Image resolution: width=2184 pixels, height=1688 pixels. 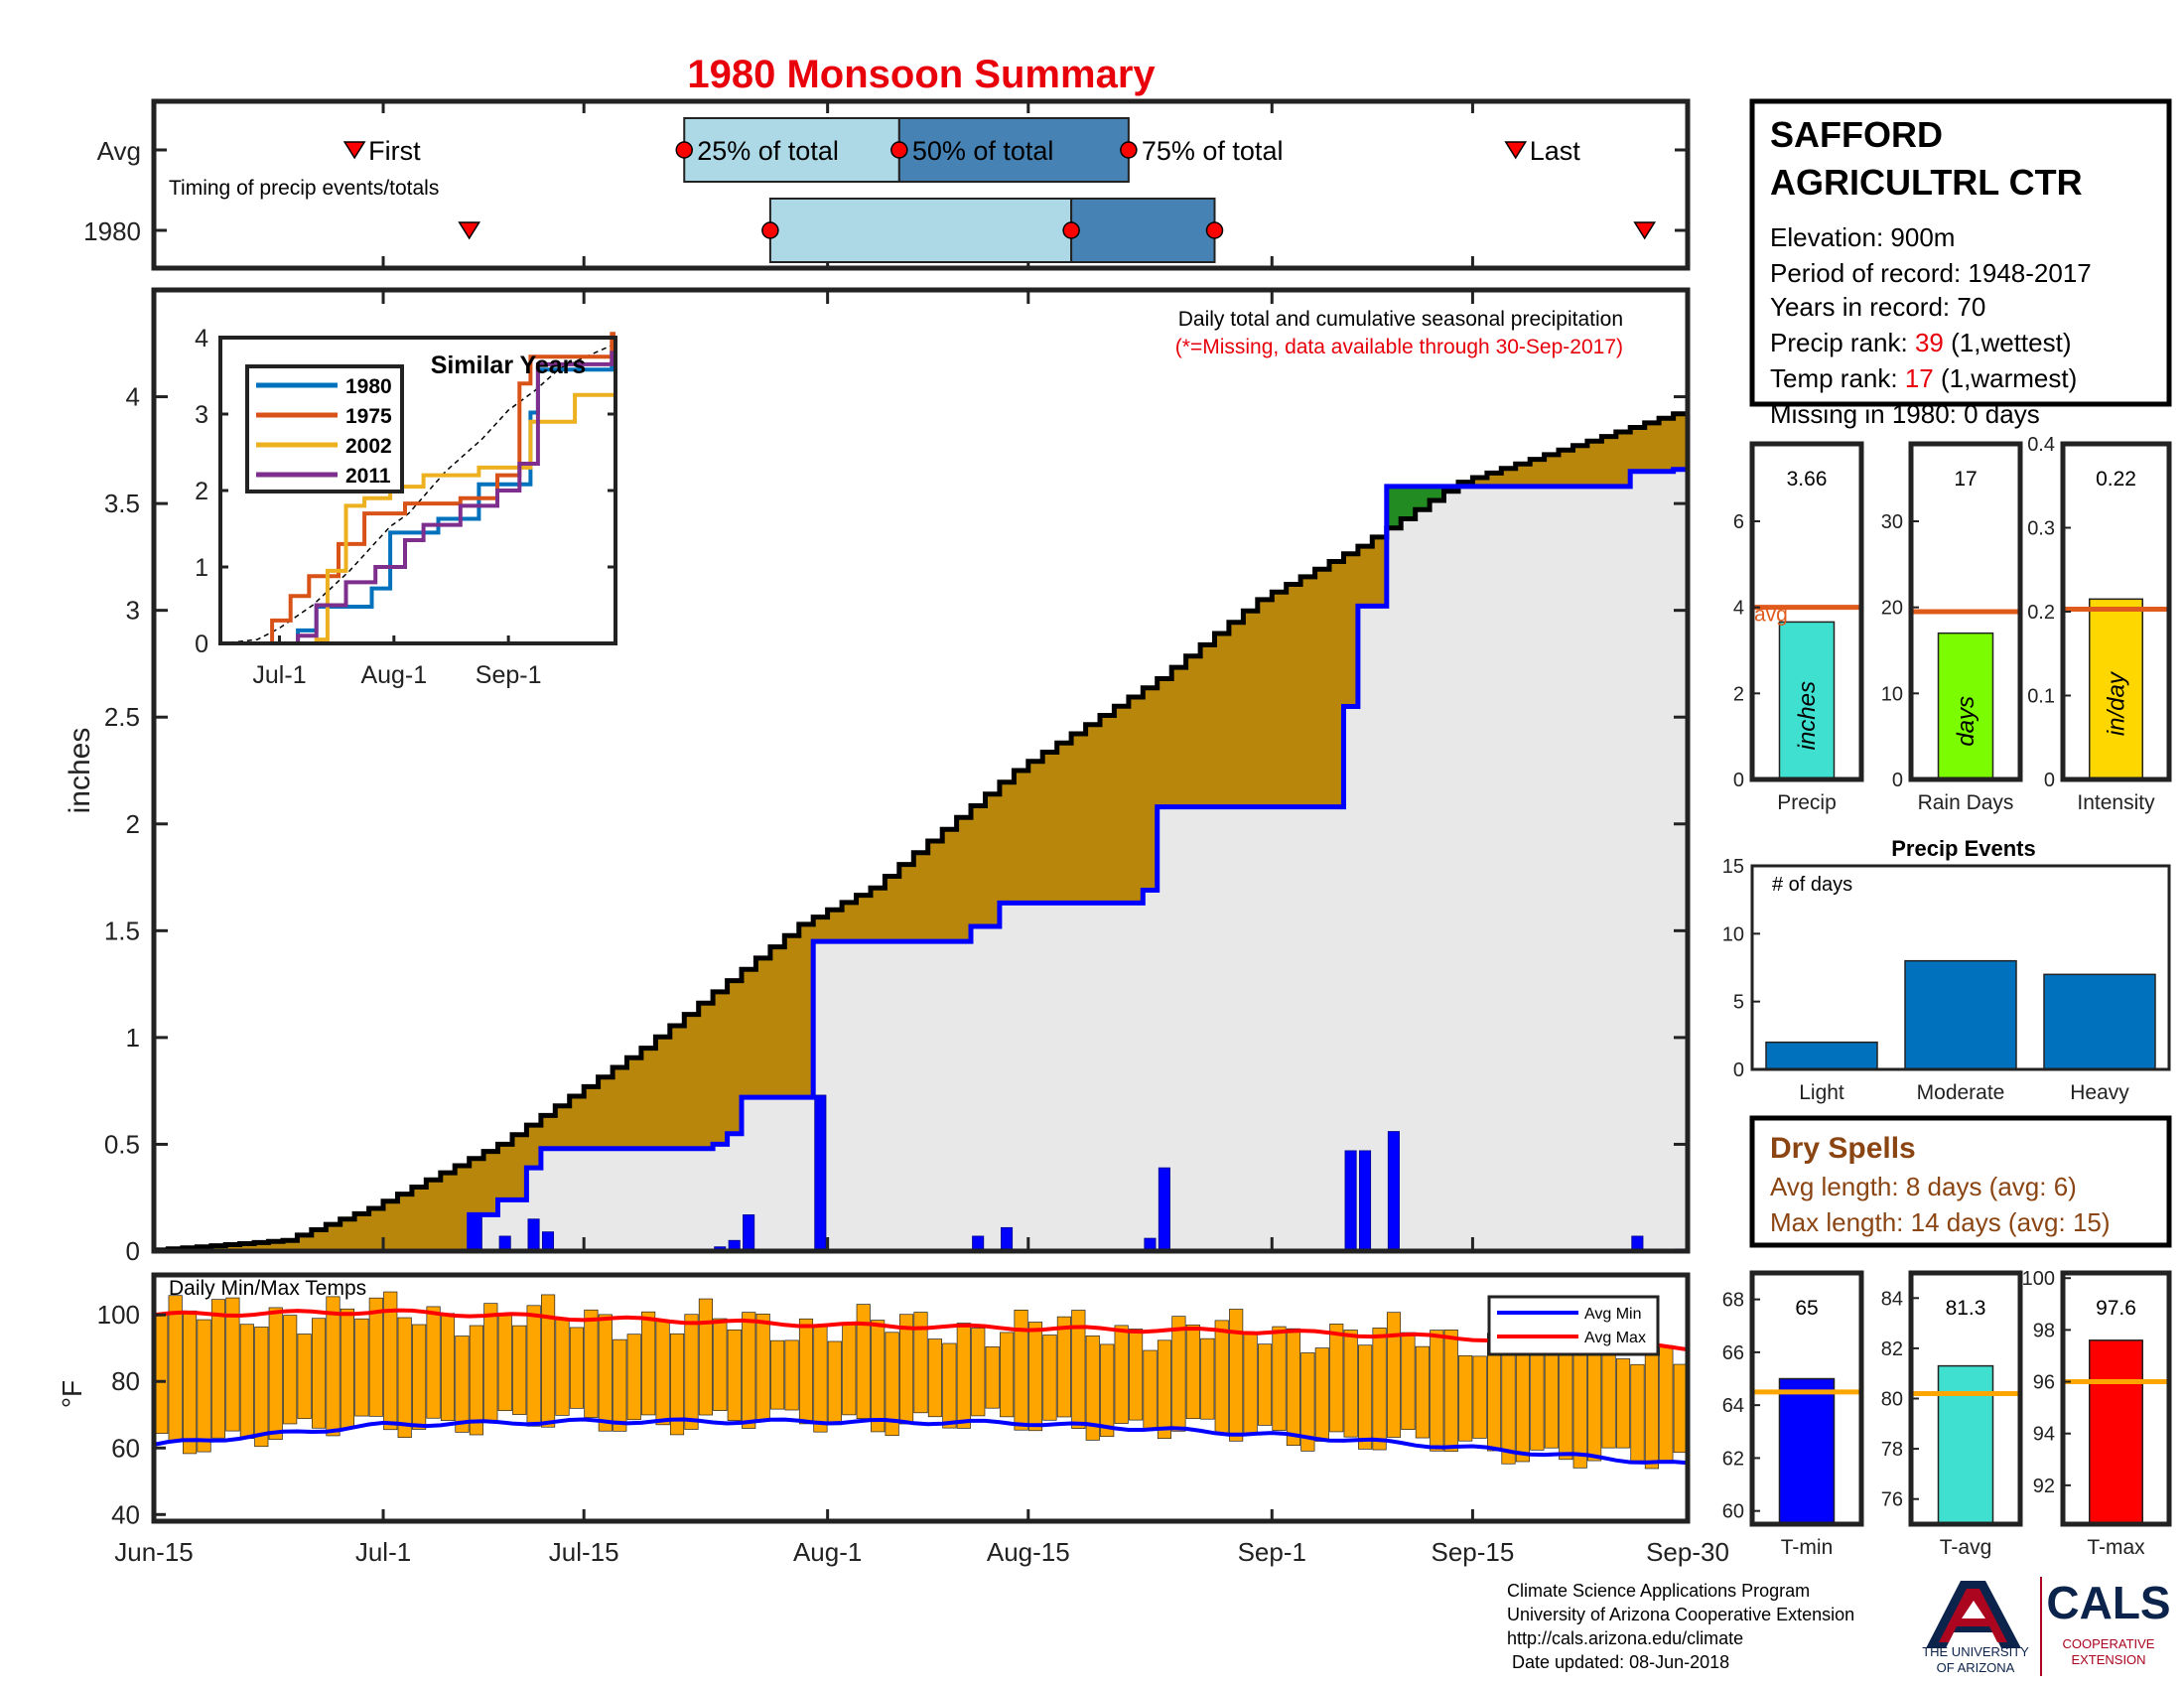 I want to click on stat-rain-days-y-tick-label: 10, so click(x=1892, y=694).